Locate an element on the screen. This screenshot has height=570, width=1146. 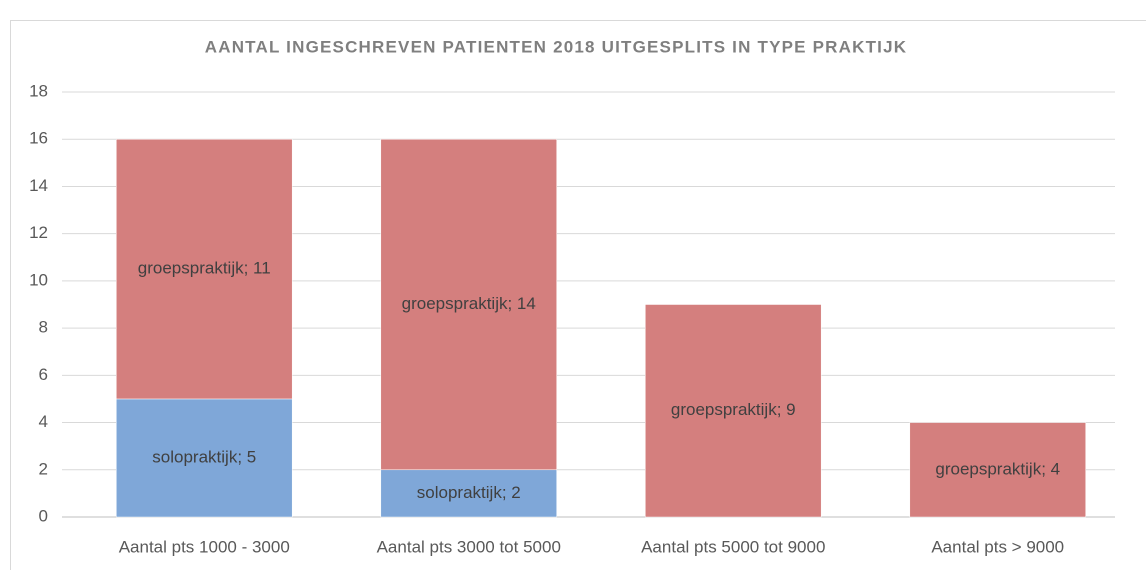
data-label: groepspraktijk; 14 is located at coordinates (469, 303).